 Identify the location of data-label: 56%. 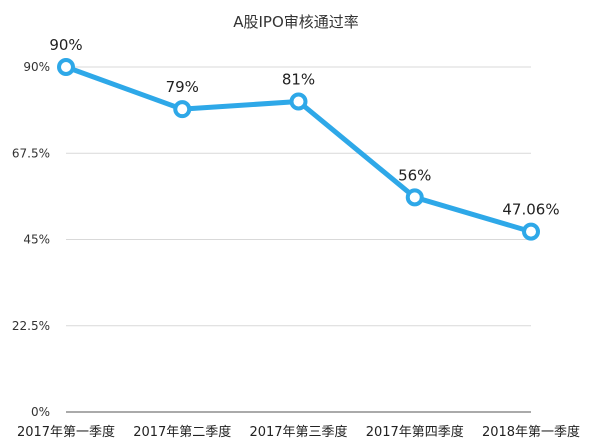
(414, 175).